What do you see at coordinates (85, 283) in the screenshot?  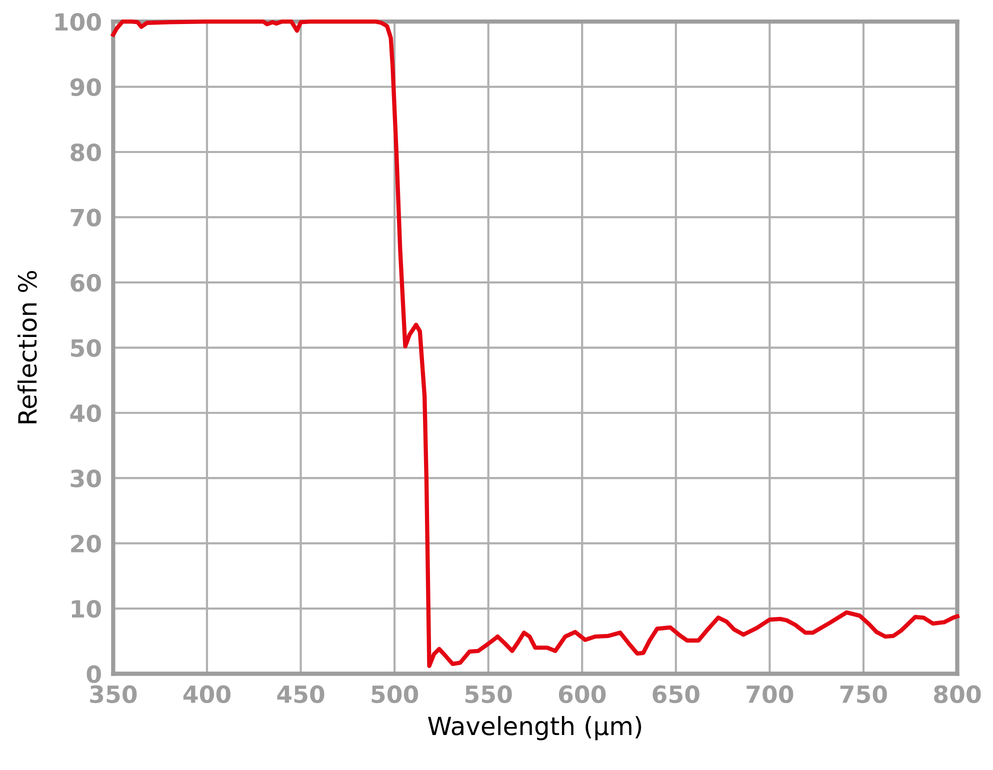 I see `y-tick-label: 60` at bounding box center [85, 283].